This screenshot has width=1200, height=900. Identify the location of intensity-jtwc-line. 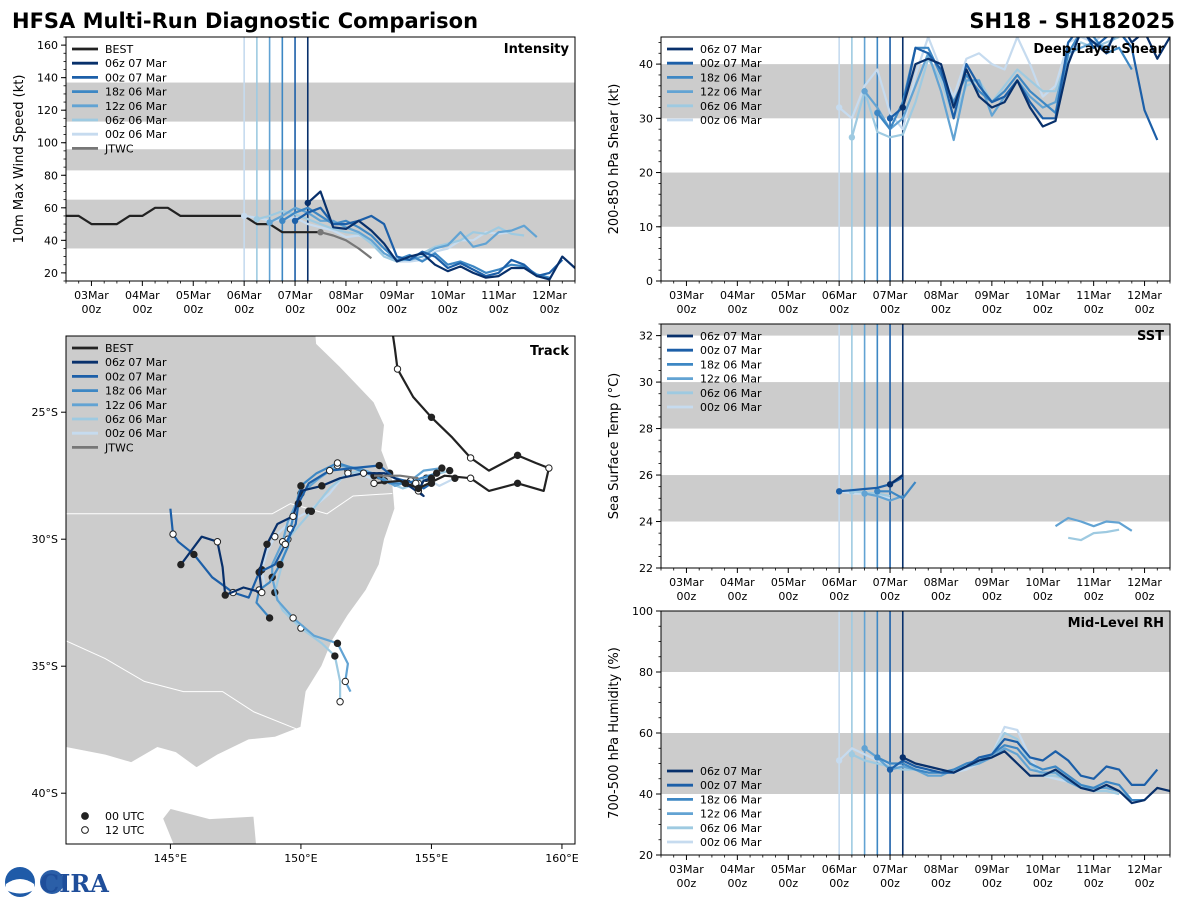
(346, 245).